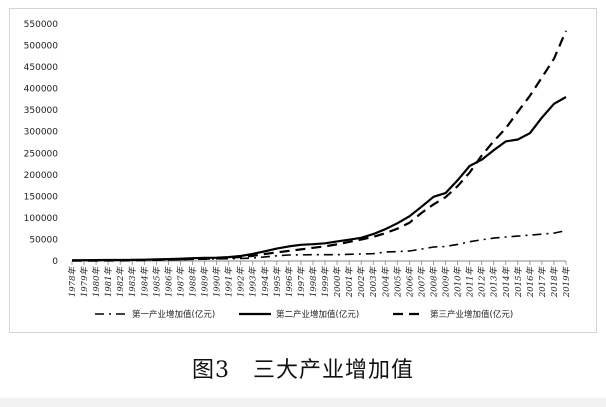 The height and width of the screenshot is (407, 606). Describe the element at coordinates (470, 282) in the screenshot. I see `x-tick-label: 2011年` at that location.